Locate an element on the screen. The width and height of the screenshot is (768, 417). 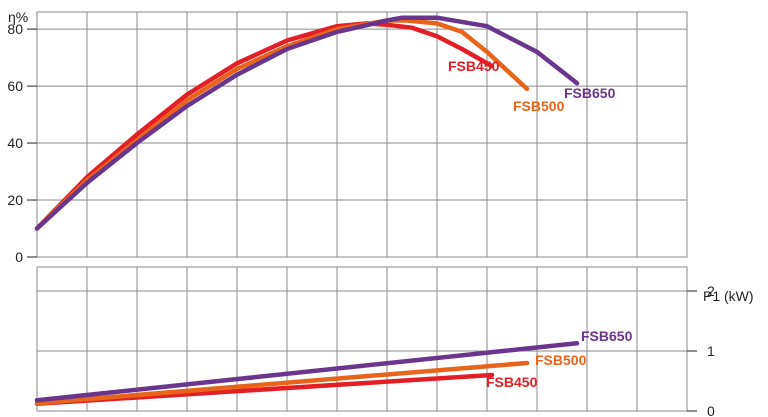
power-series is located at coordinates (307, 373).